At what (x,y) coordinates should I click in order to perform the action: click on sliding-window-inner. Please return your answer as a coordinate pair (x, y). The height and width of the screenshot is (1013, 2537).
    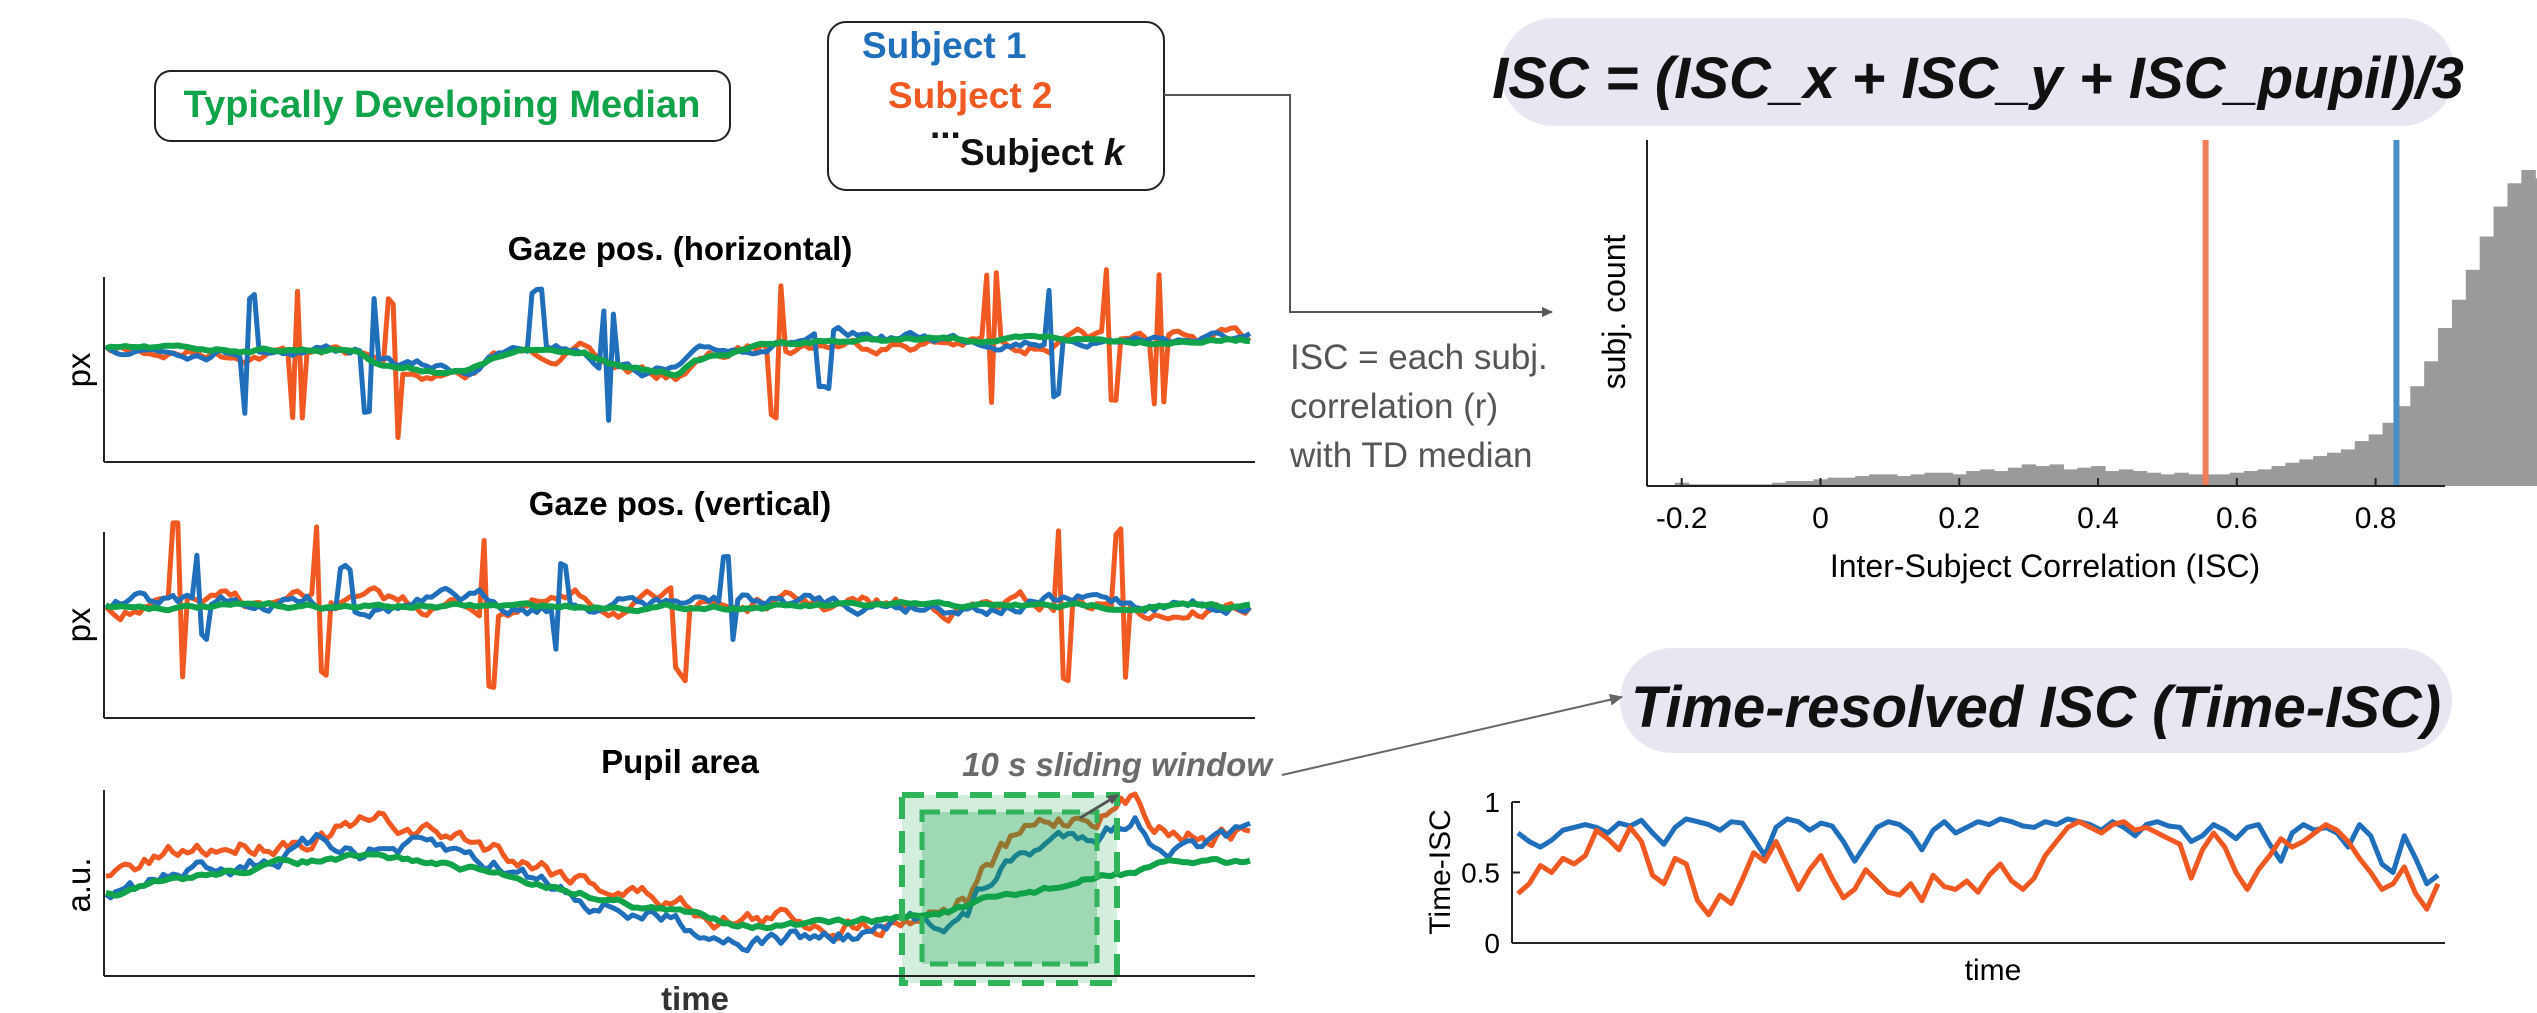
    Looking at the image, I should click on (1009, 888).